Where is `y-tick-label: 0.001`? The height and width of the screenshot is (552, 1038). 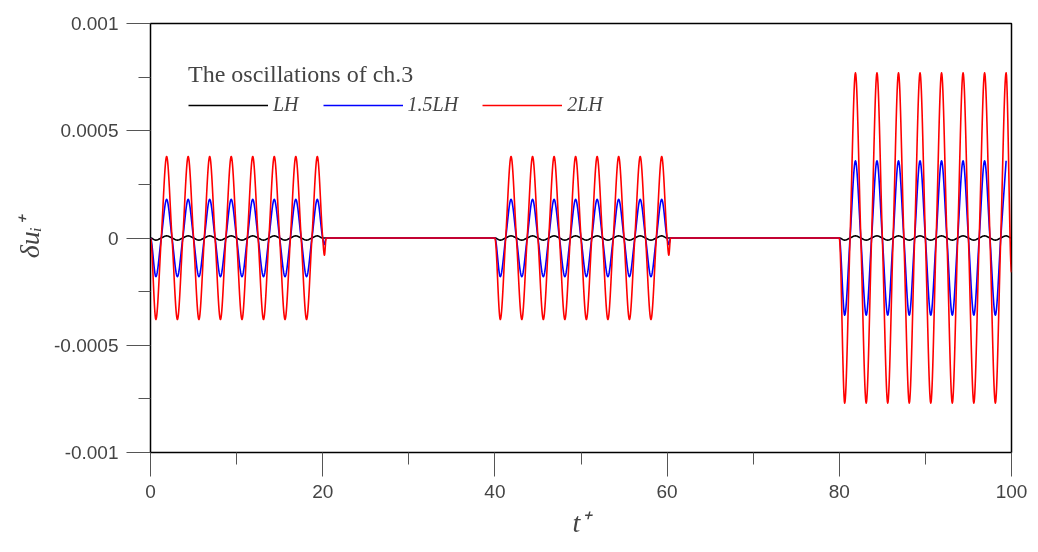
y-tick-label: 0.001 is located at coordinates (94, 23).